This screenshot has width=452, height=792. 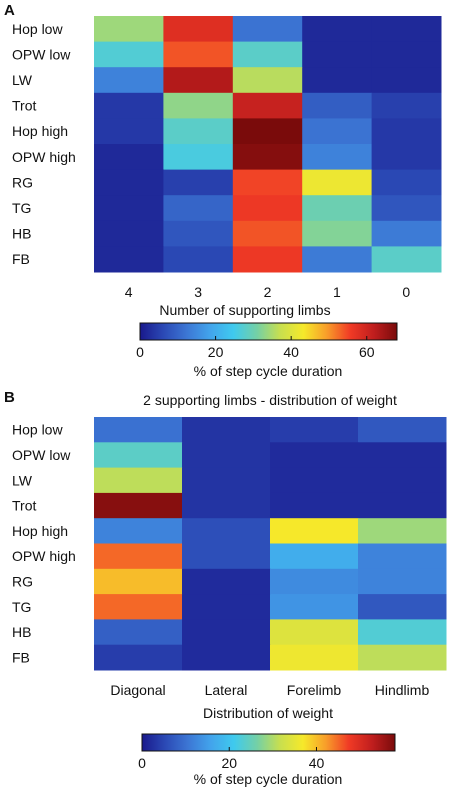 I want to click on heatmap-a-cell-r2-c3, so click(x=337, y=80).